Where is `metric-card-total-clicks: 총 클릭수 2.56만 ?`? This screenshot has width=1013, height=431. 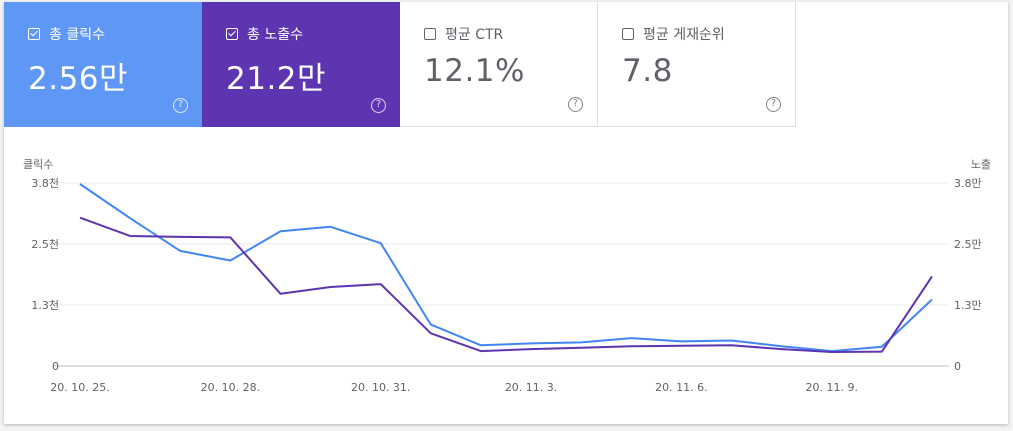 metric-card-total-clicks: 총 클릭수 2.56만 ? is located at coordinates (103, 64).